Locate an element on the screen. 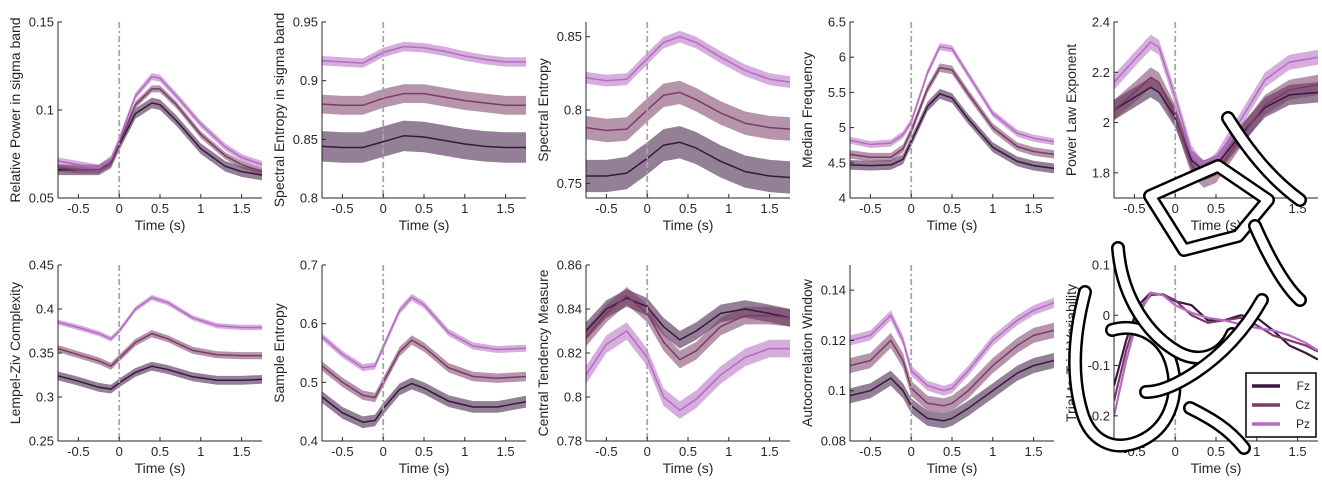 The height and width of the screenshot is (482, 1322). y-axis-label: Spectral Entropy in sigma band is located at coordinates (279, 110).